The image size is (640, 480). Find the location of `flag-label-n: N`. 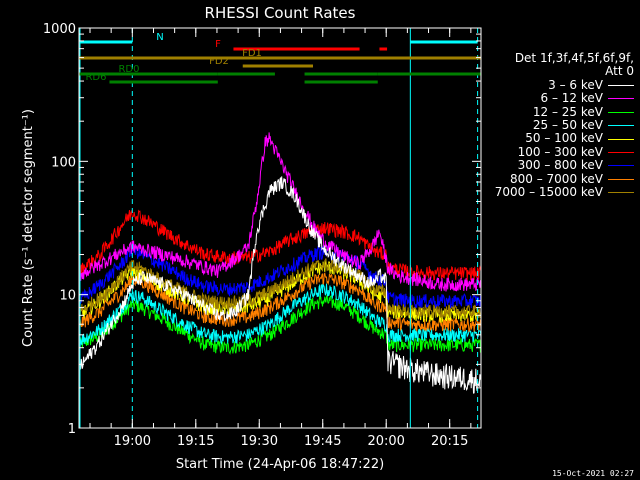

flag-label-n: N is located at coordinates (159, 37).